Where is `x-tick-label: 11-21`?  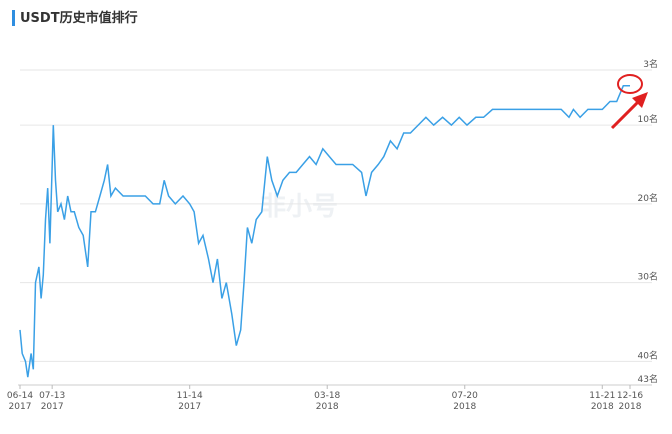 x-tick-label: 11-21 is located at coordinates (602, 396).